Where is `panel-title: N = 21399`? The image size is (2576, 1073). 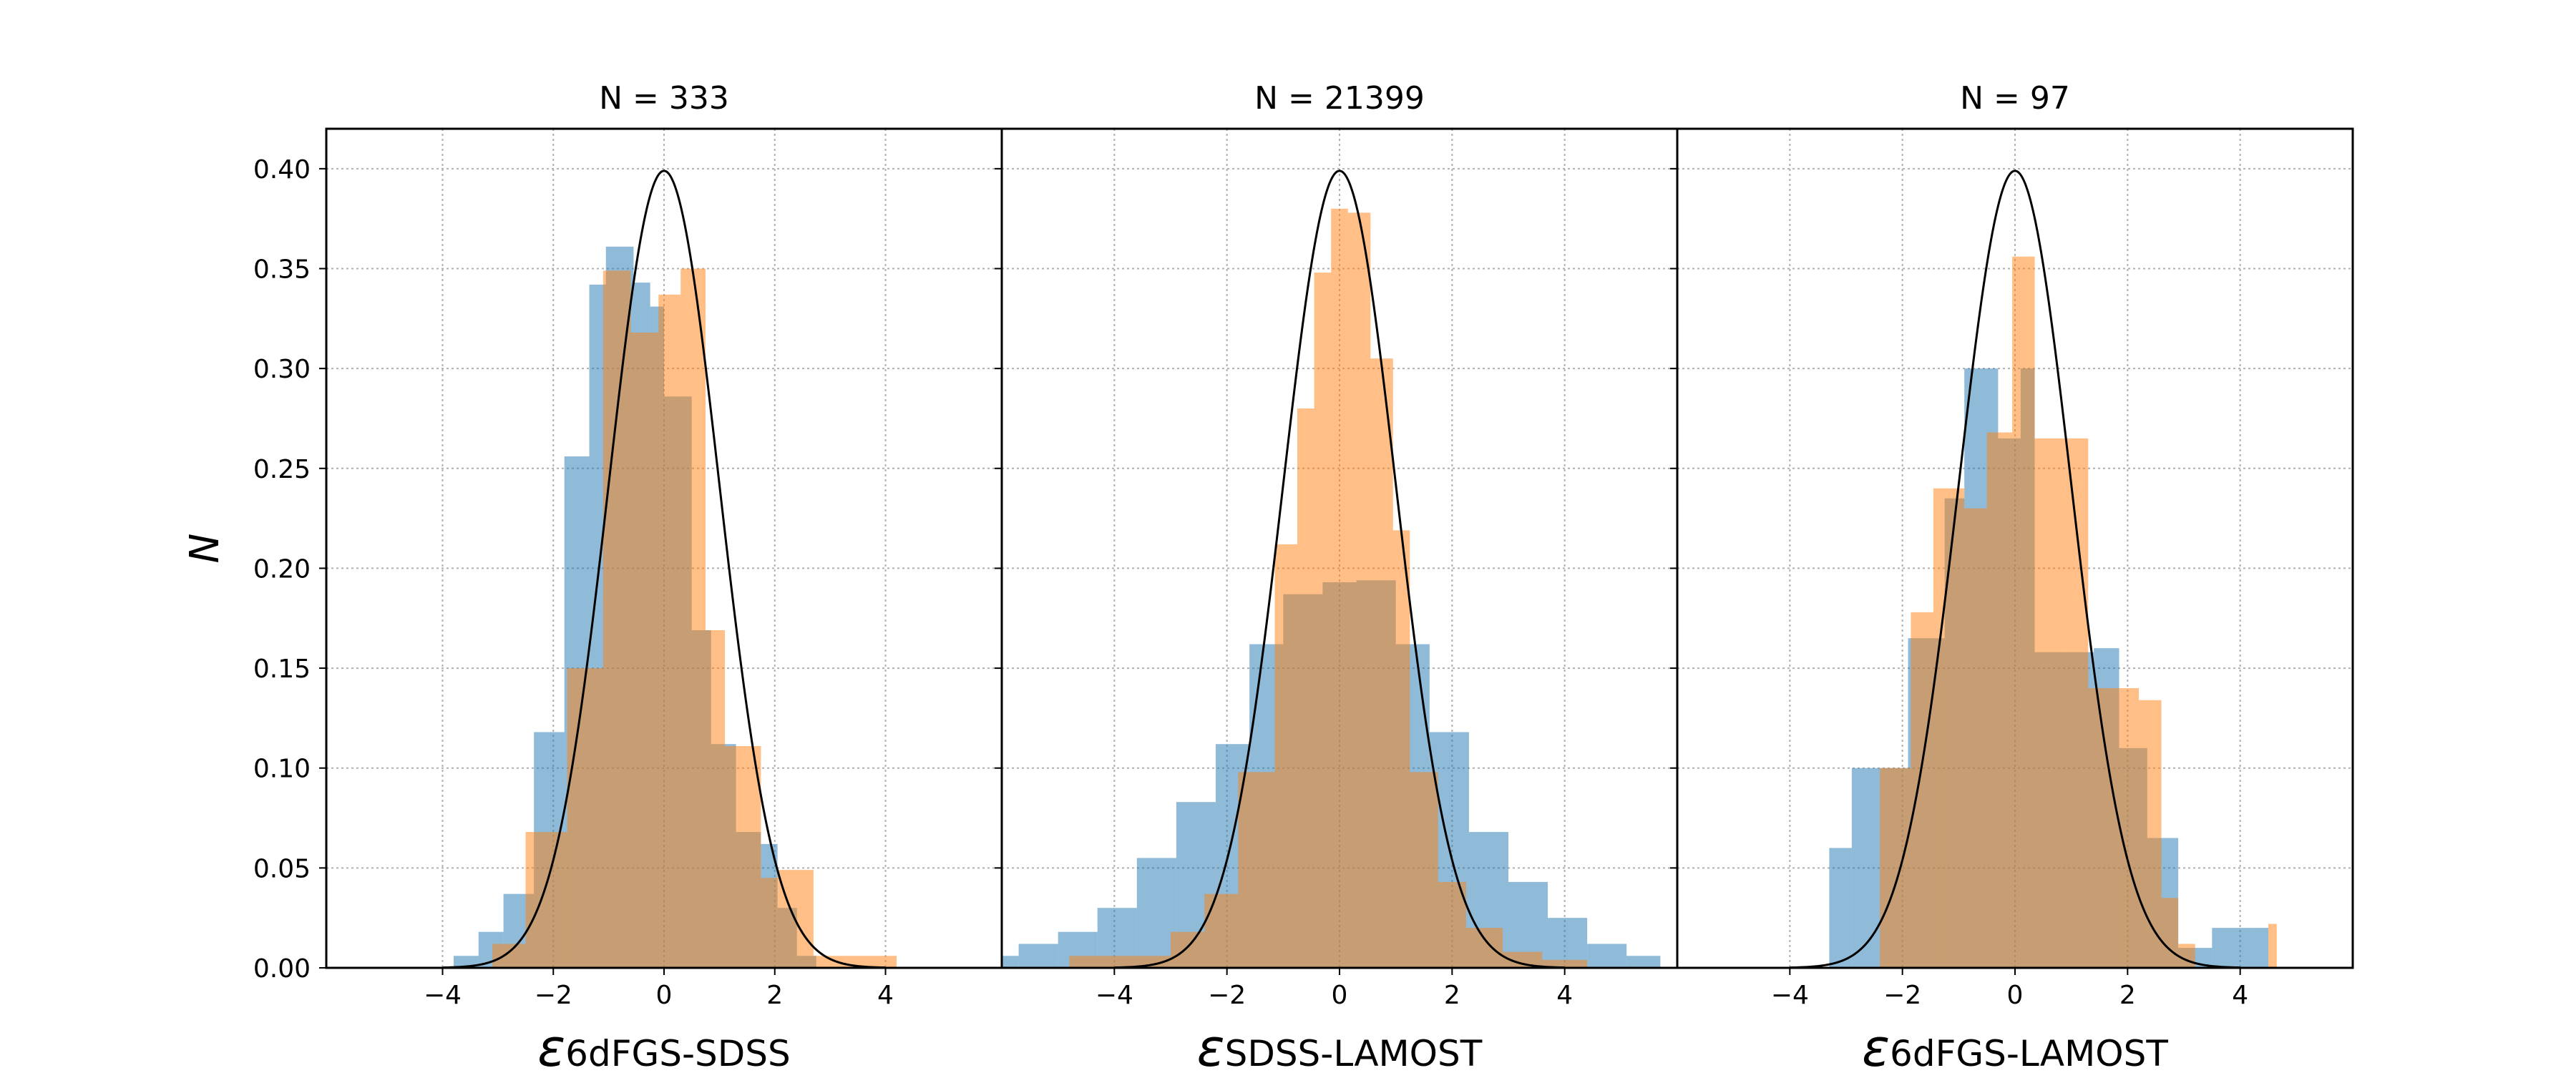
panel-title: N = 21399 is located at coordinates (1339, 98).